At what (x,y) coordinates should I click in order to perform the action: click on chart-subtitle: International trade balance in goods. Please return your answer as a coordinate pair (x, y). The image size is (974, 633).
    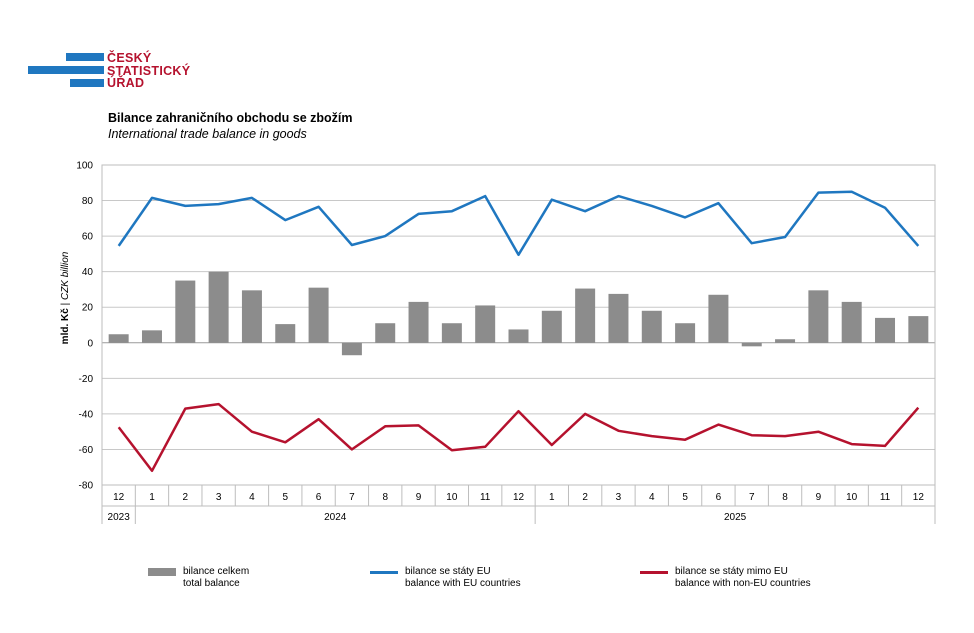
    Looking at the image, I should click on (207, 134).